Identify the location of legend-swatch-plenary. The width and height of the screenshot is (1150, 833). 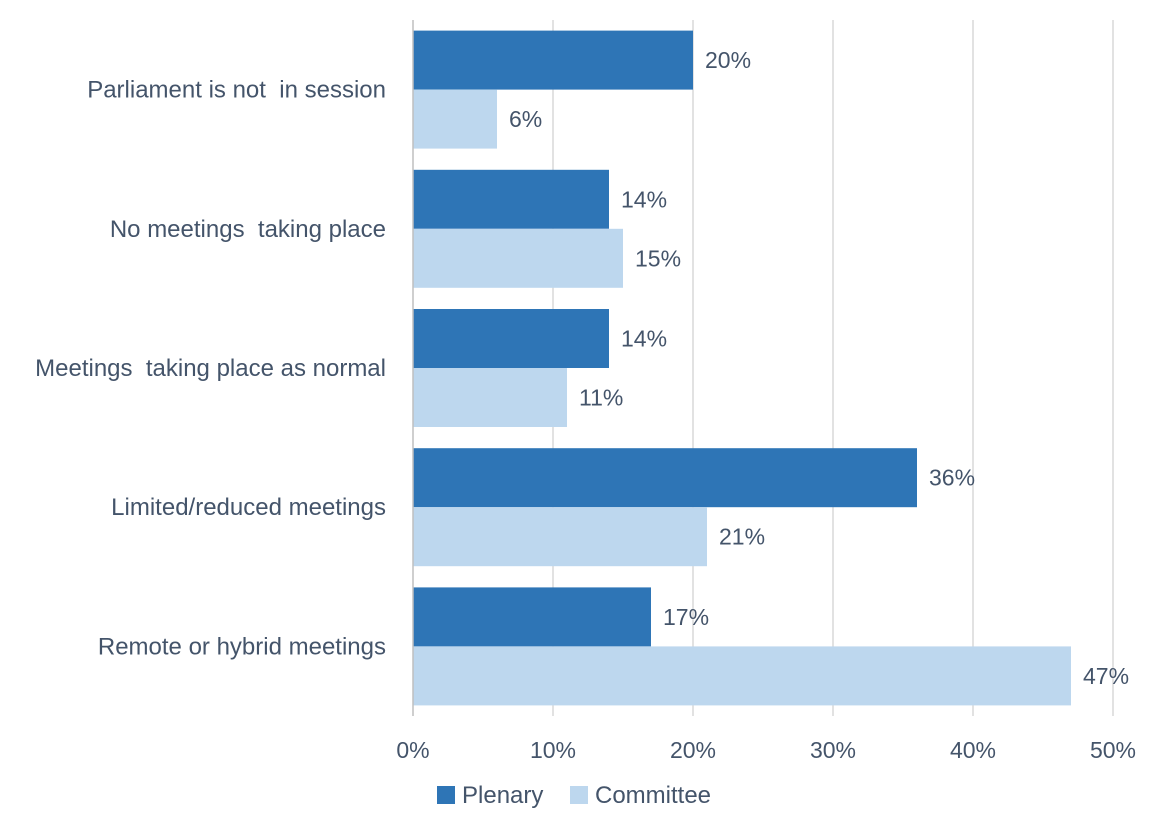
(446, 795).